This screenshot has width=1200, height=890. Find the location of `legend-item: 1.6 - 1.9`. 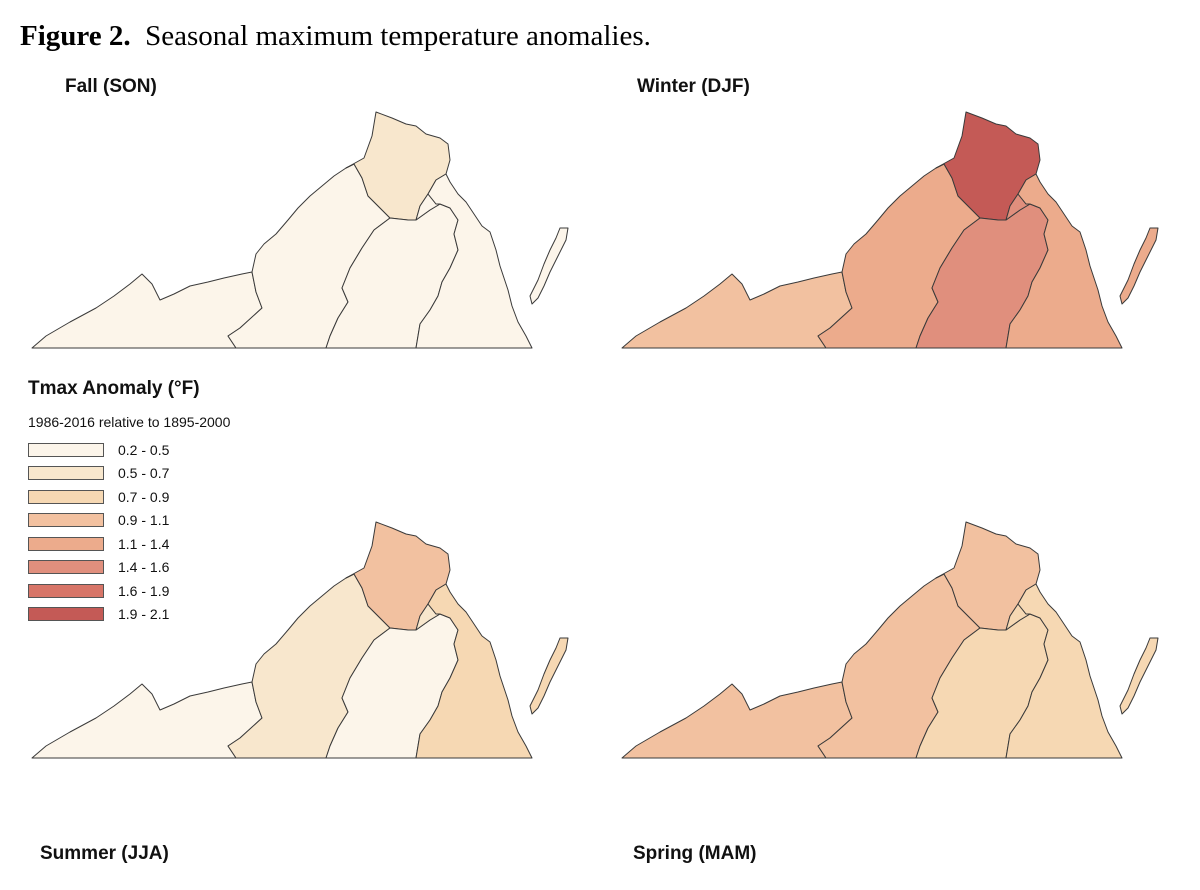

legend-item: 1.6 - 1.9 is located at coordinates (178, 591).